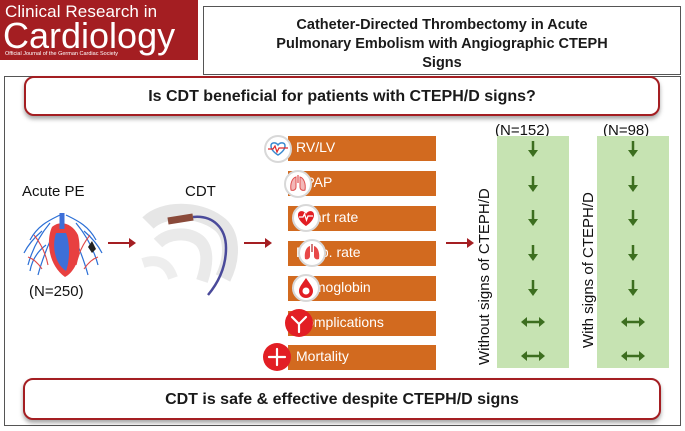  Describe the element at coordinates (442, 25) in the screenshot. I see `title-line-1: Catheter-Directed Thrombectomy in Acute` at that location.